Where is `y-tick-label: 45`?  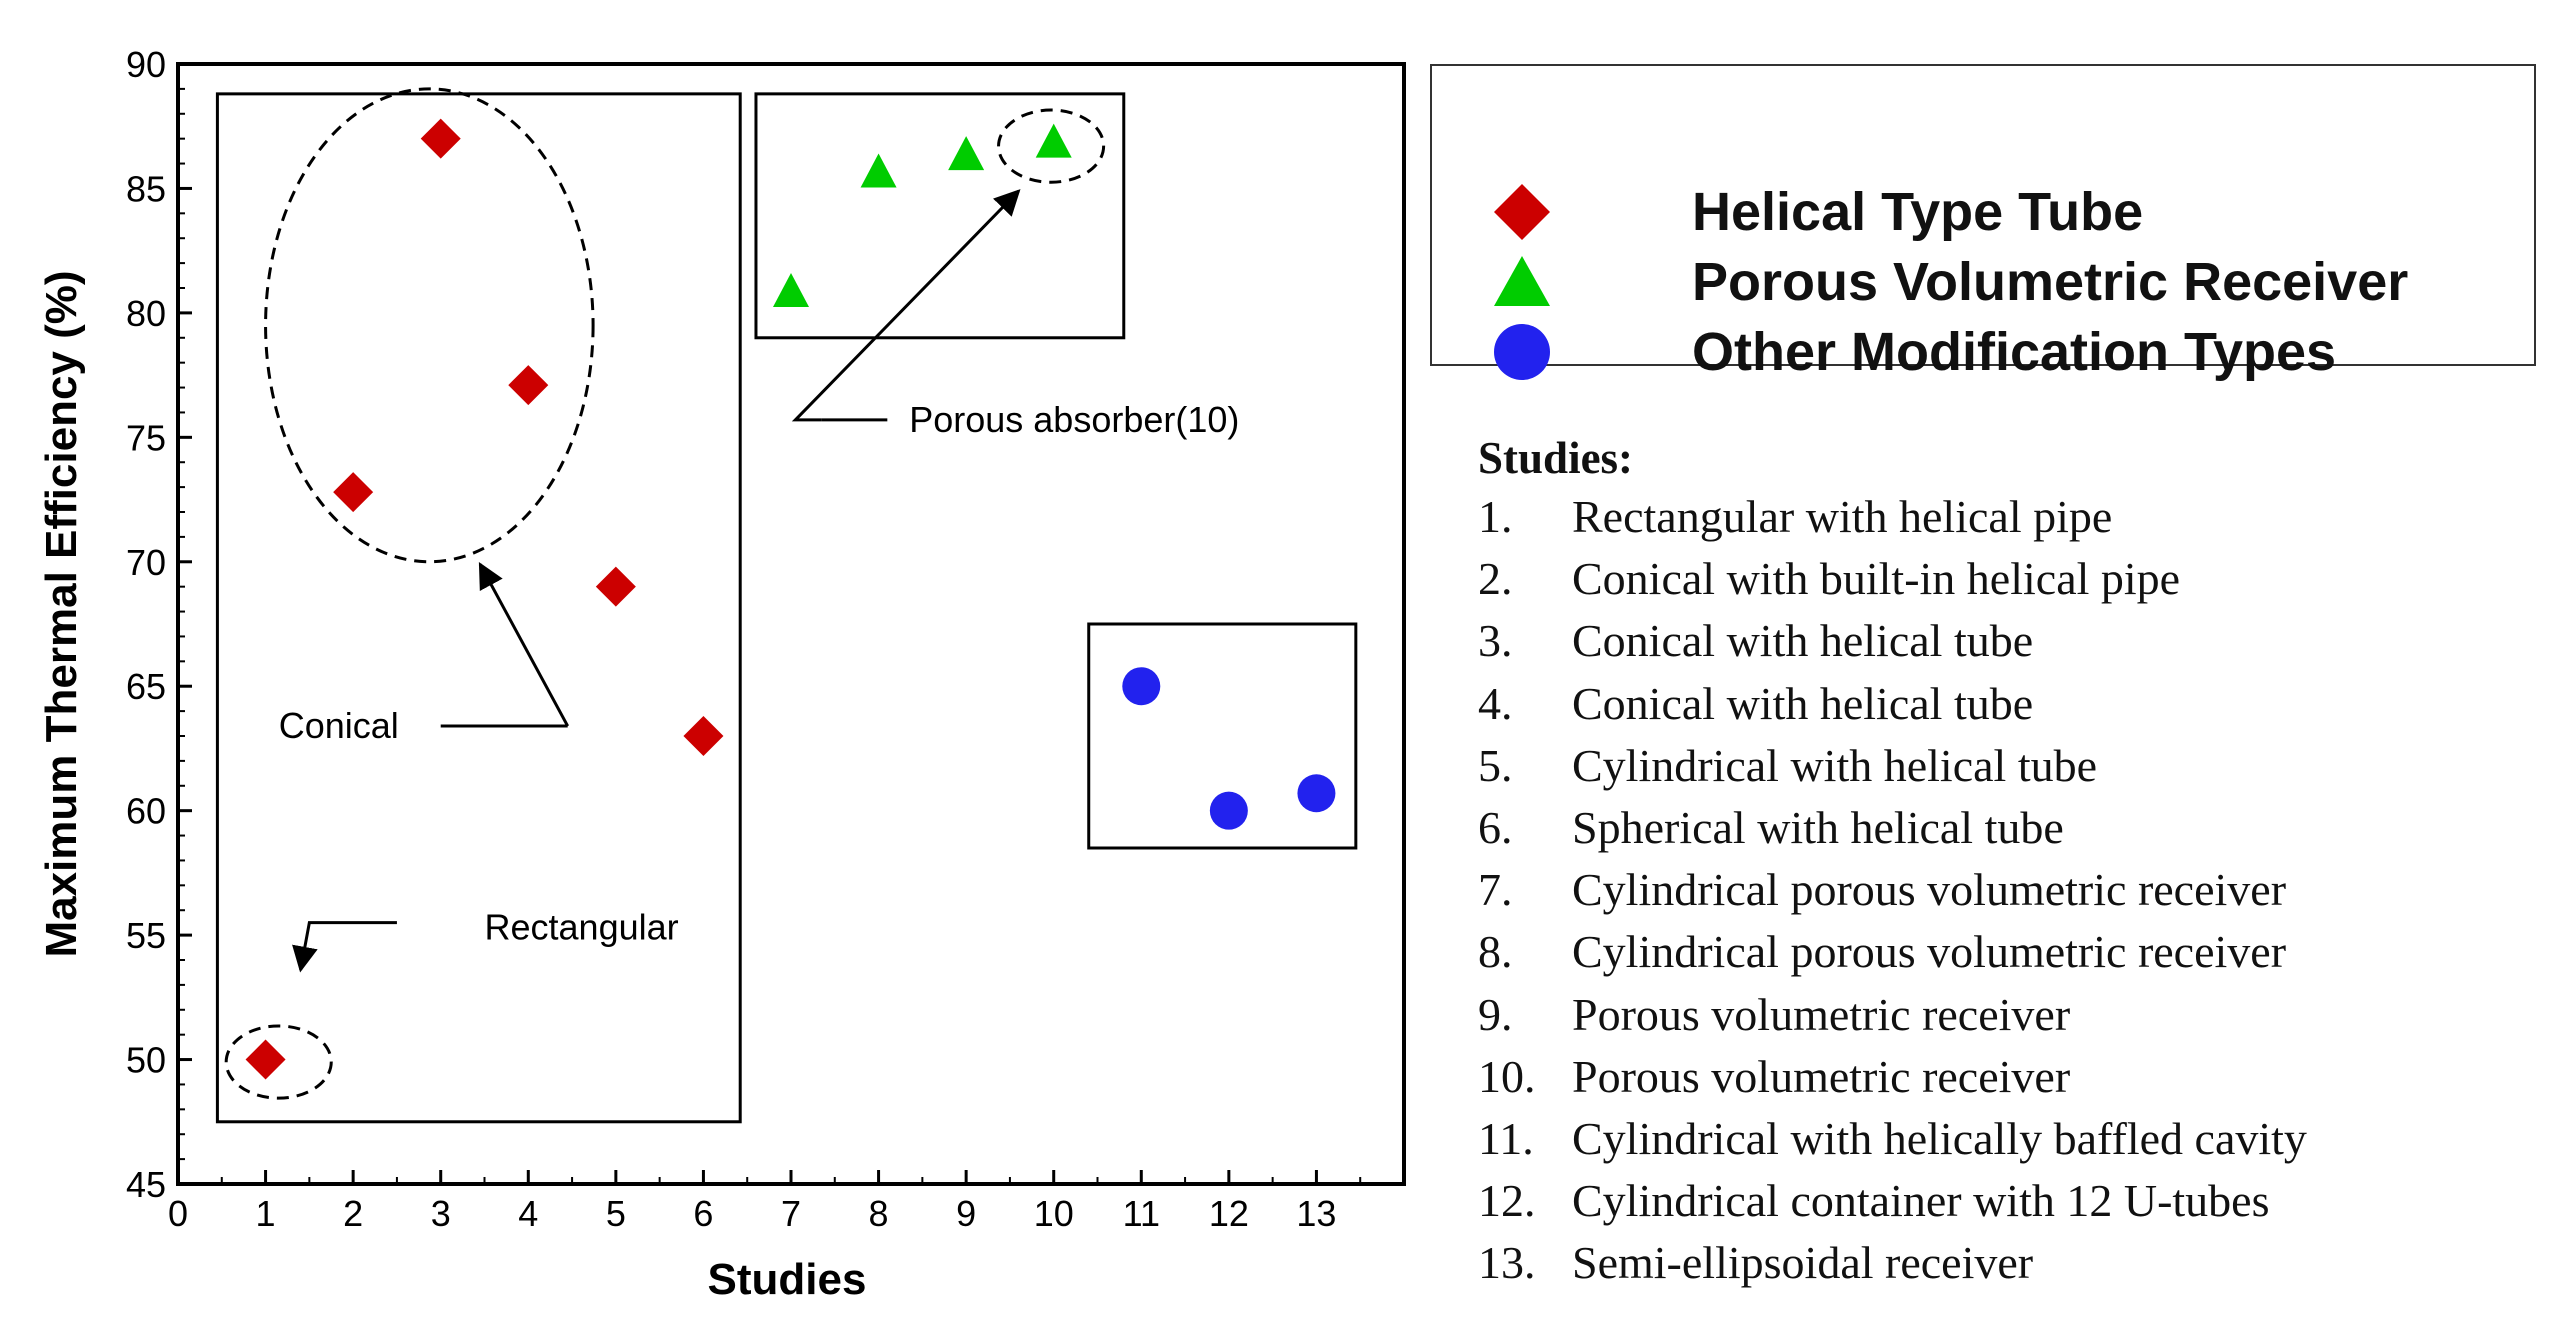
y-tick-label: 45 is located at coordinates (146, 1184).